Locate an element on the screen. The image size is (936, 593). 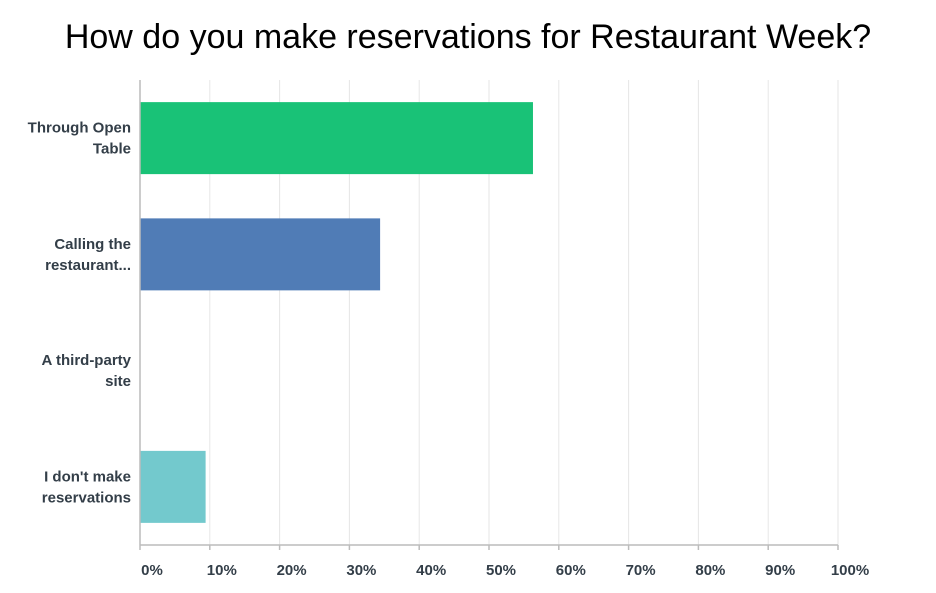
tick-label-20: 20% is located at coordinates (292, 570).